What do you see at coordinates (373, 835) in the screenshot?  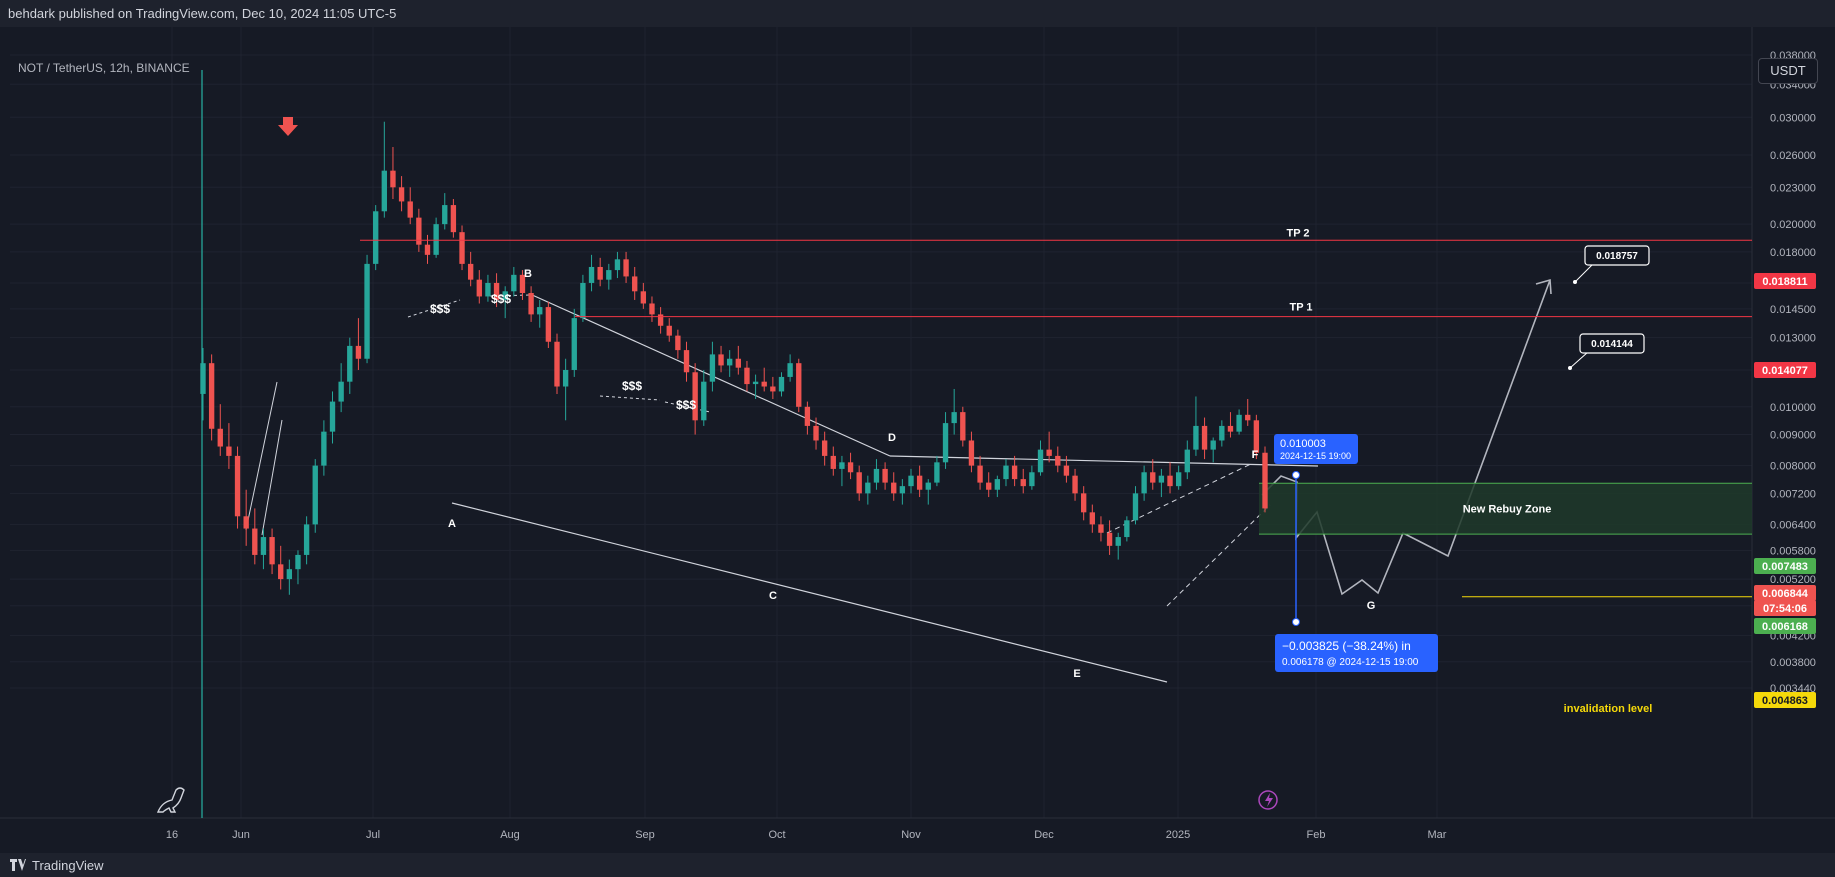 I see `time-tick-label: Jul` at bounding box center [373, 835].